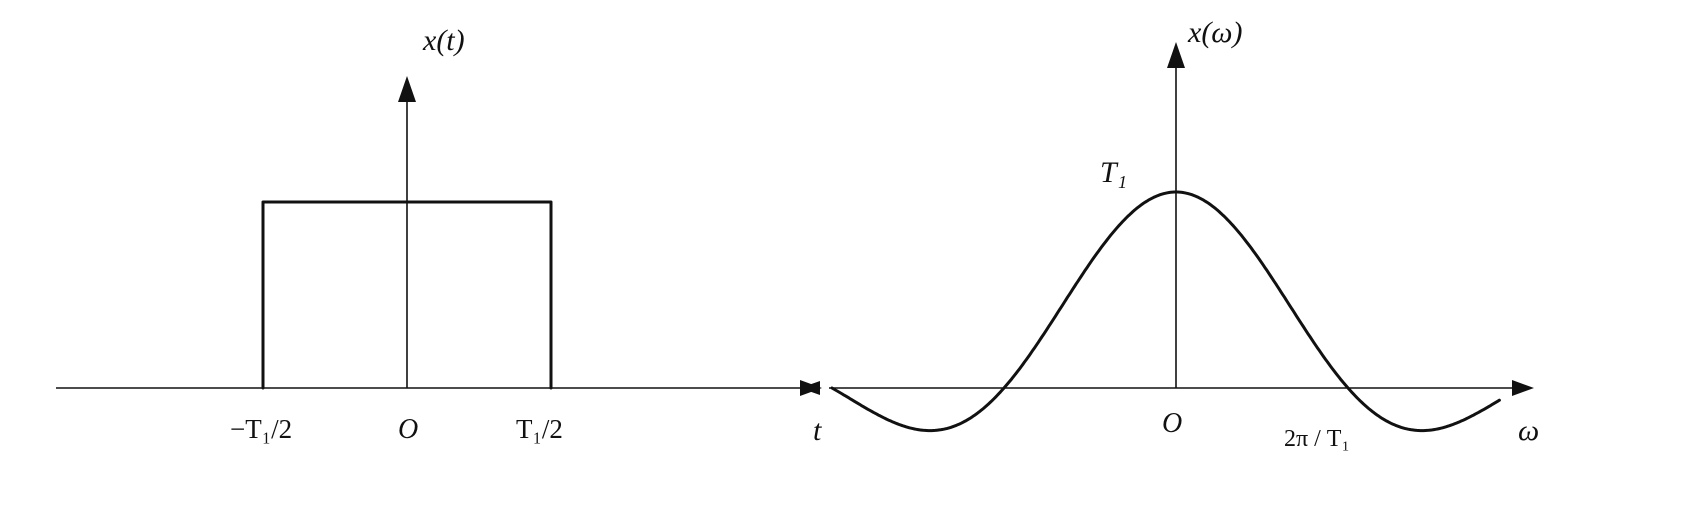  What do you see at coordinates (811, 388) in the screenshot?
I see `left-x-arrowhead` at bounding box center [811, 388].